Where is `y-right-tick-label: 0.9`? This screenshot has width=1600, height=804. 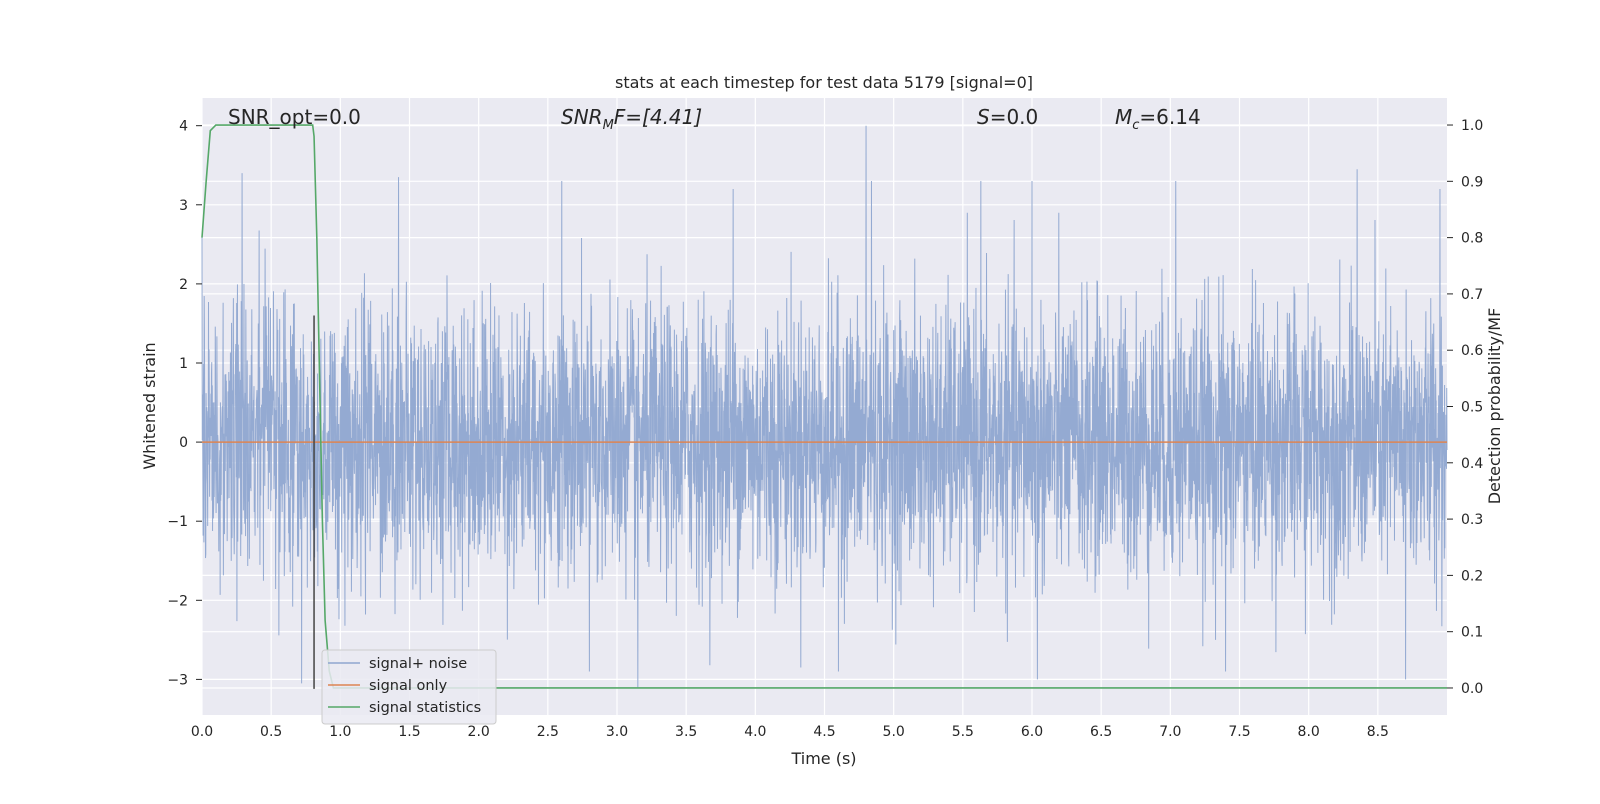
y-right-tick-label: 0.9 is located at coordinates (1472, 182).